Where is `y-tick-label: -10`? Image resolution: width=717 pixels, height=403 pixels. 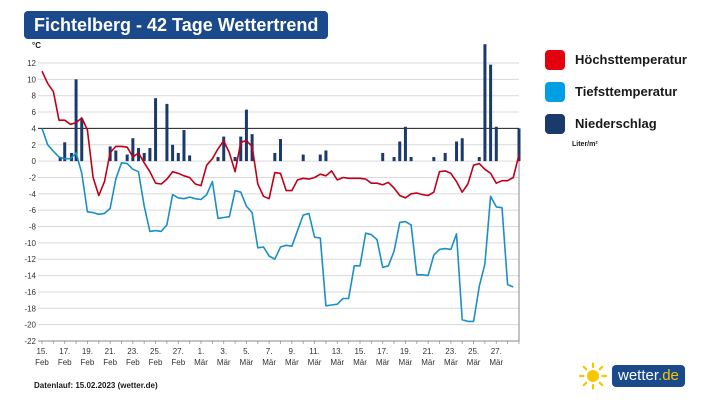
y-tick-label: -10 is located at coordinates (30, 243).